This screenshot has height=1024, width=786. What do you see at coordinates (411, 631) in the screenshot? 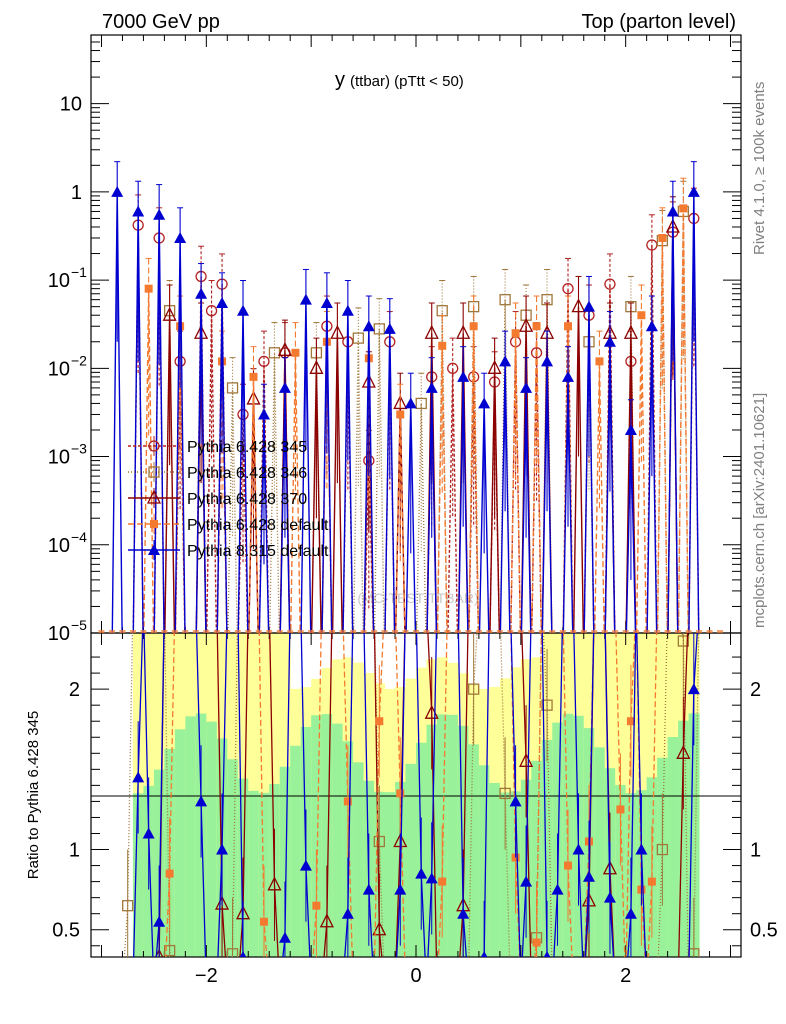
I see `zero-bin-markers` at bounding box center [411, 631].